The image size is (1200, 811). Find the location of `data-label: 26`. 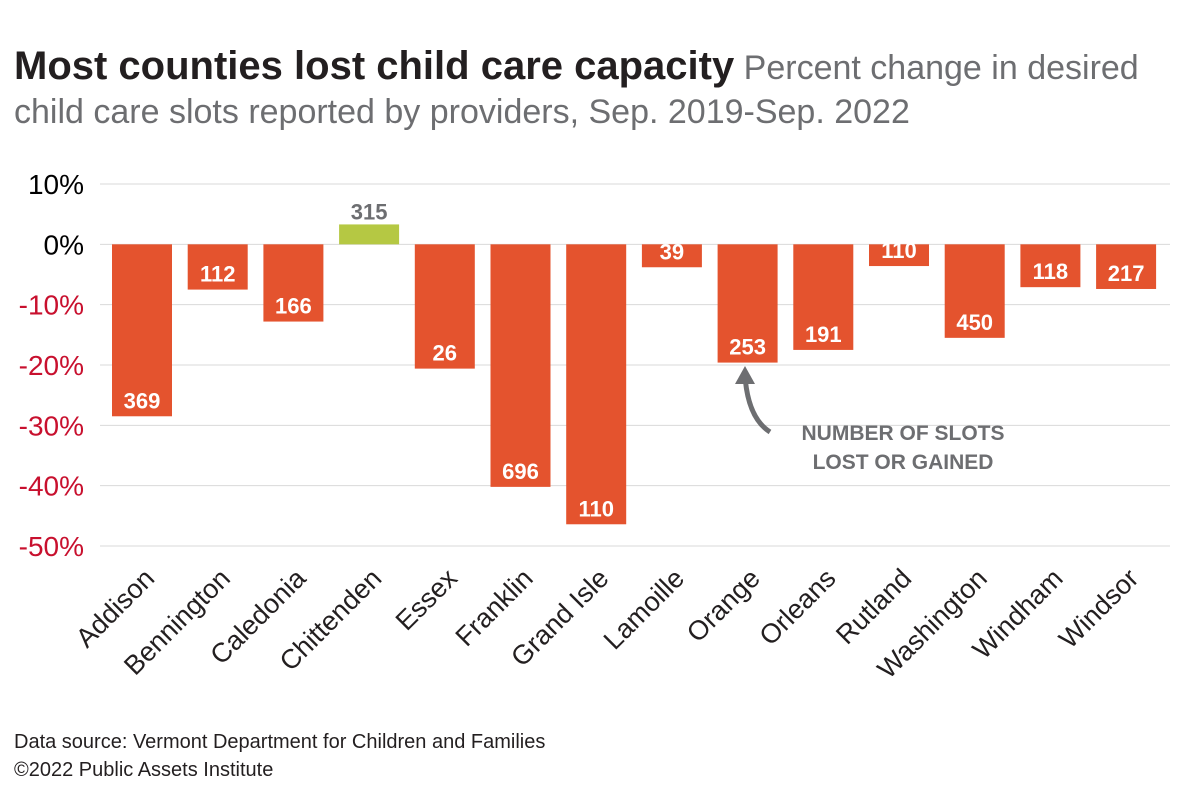

data-label: 26 is located at coordinates (445, 353).